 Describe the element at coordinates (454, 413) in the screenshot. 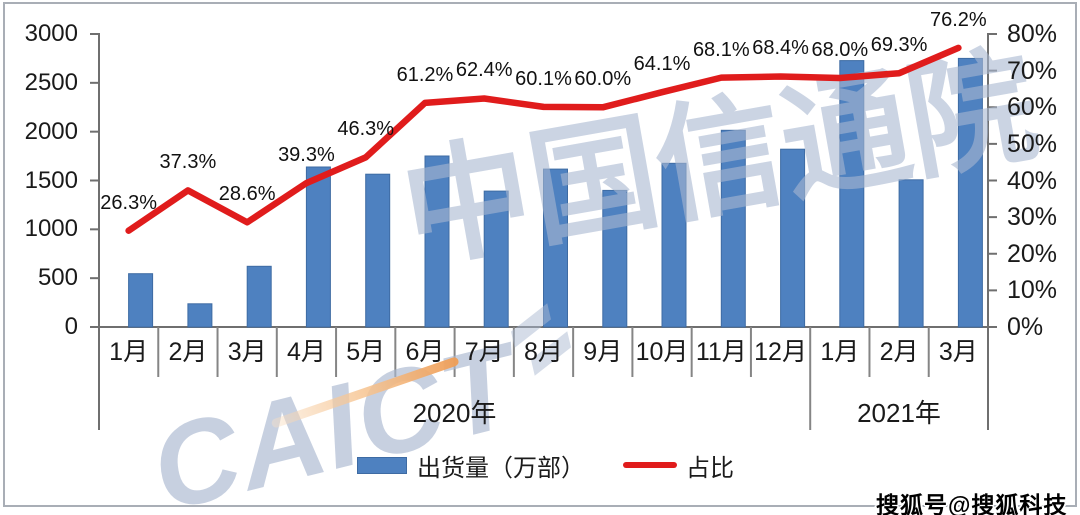

I see `year-group-label-2020: 2020年` at that location.